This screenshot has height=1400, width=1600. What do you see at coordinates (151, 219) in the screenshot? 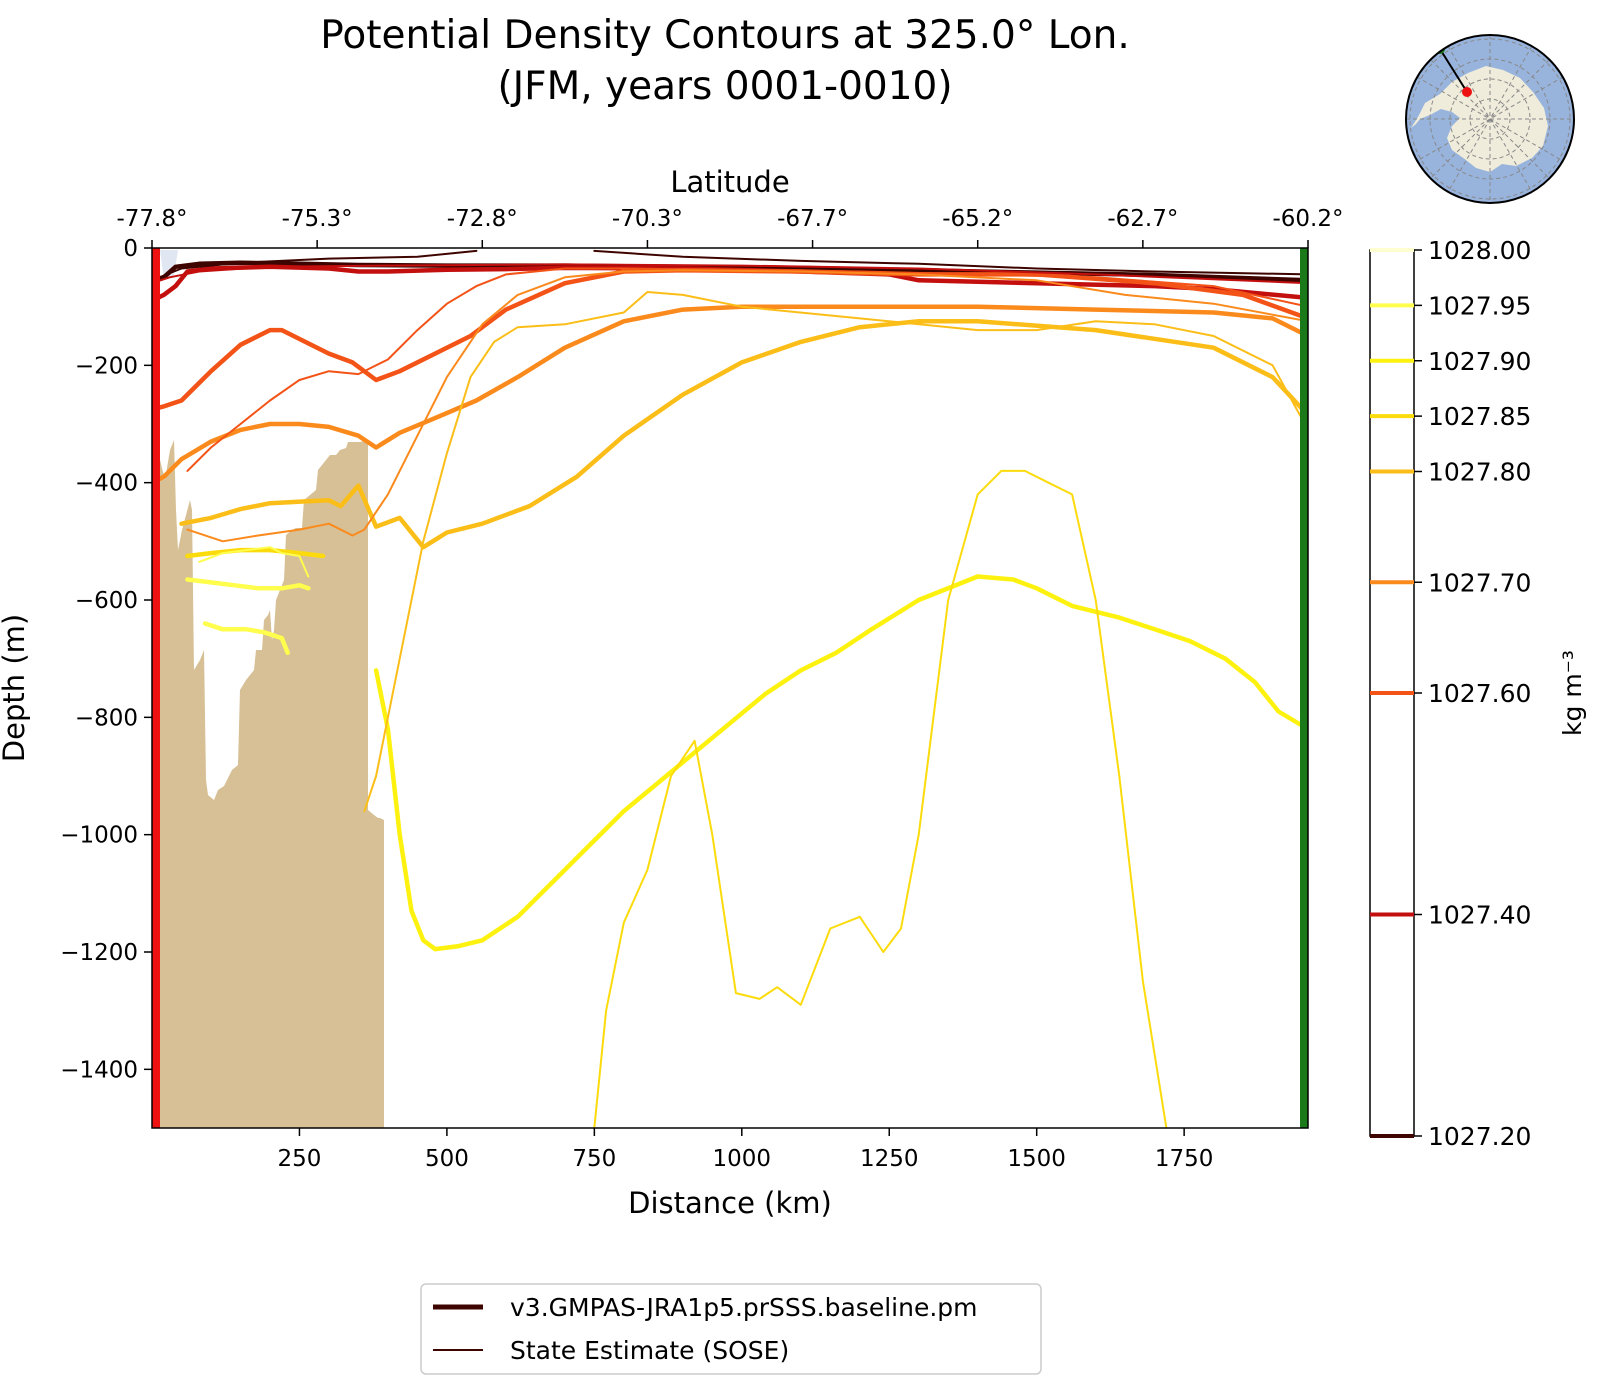
I see `top-tick-label: -77.8°` at bounding box center [151, 219].